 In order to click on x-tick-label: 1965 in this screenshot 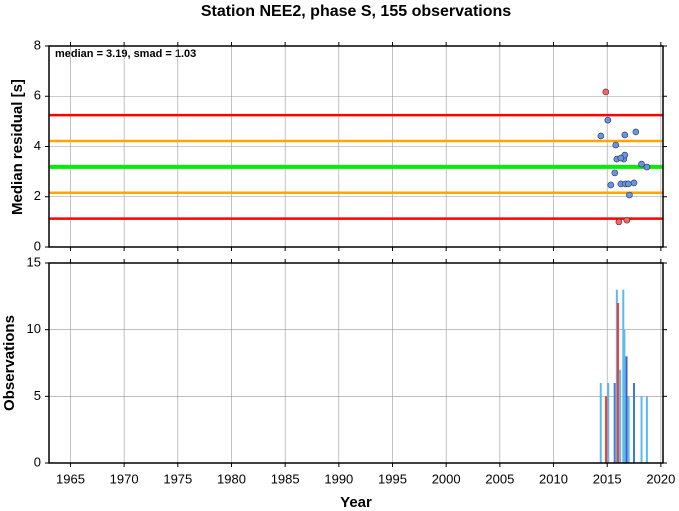, I will do `click(70, 478)`.